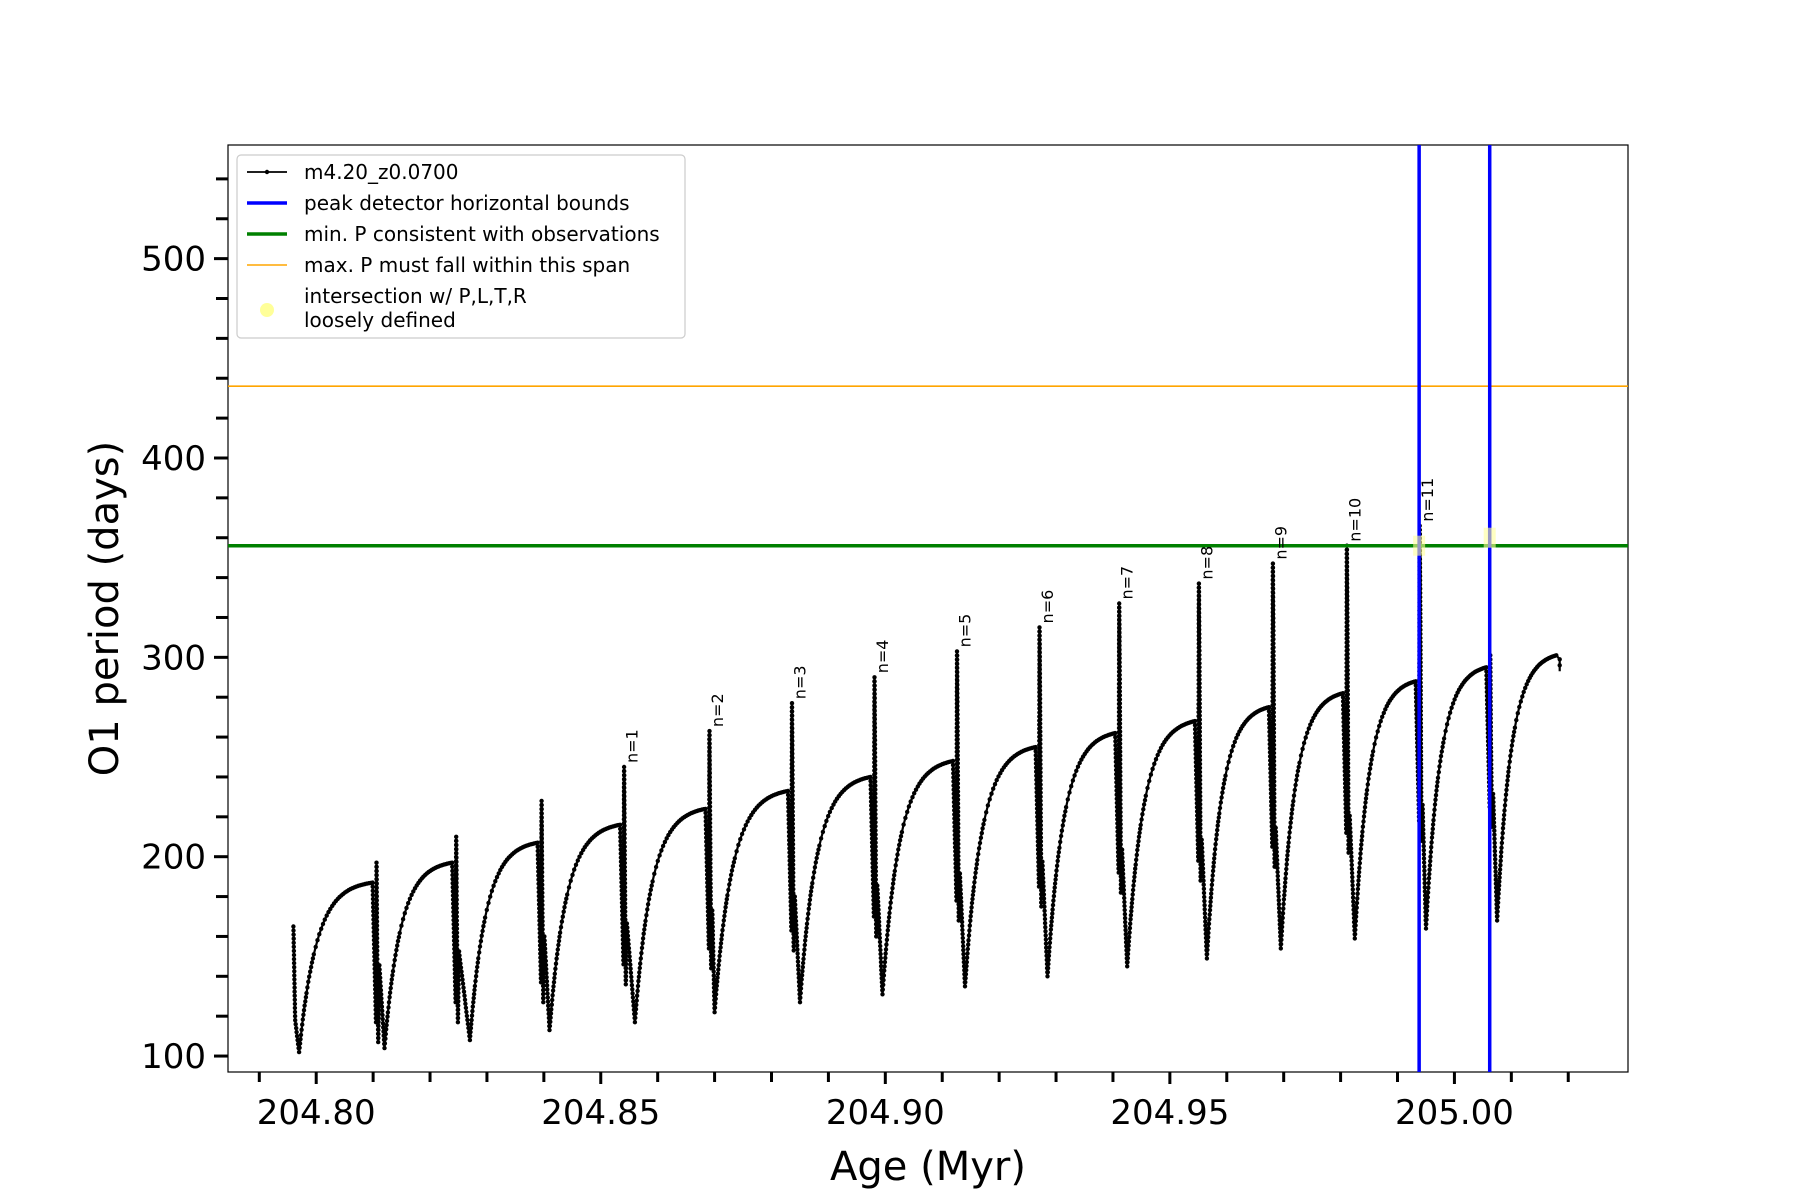 Image resolution: width=1800 pixels, height=1200 pixels. What do you see at coordinates (267, 310) in the screenshot?
I see `legend-dot` at bounding box center [267, 310].